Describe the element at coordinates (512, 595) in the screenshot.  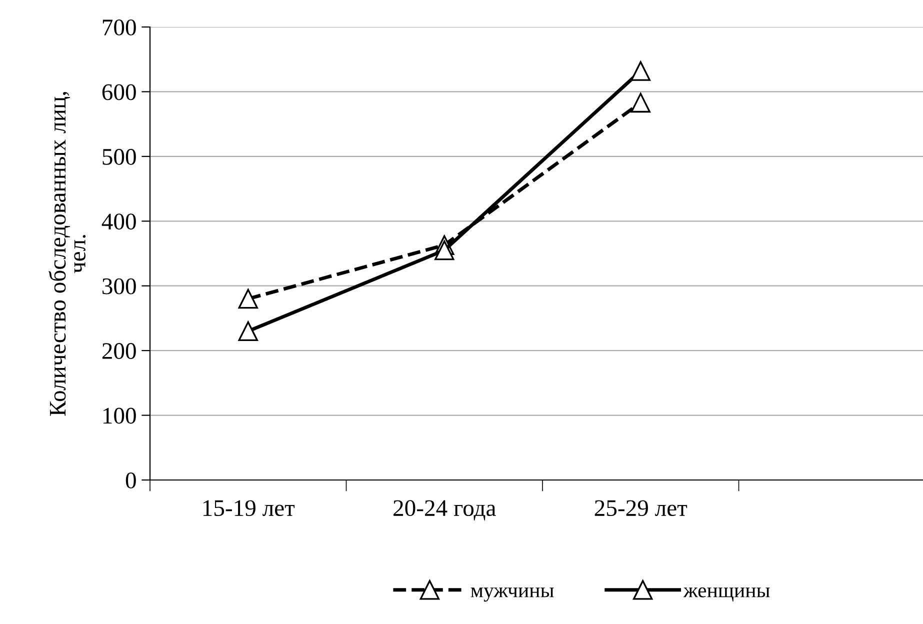
I see `legend-label: мужчины` at that location.